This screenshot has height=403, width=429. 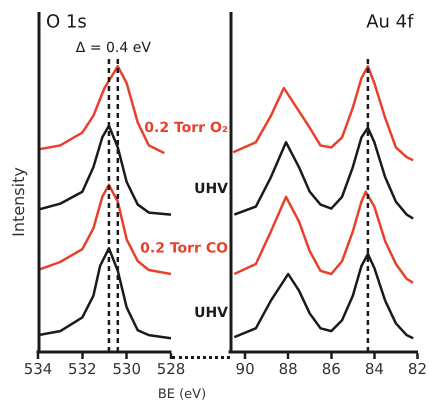 I want to click on series-label: 0.2 Torr O₂, so click(x=186, y=128).